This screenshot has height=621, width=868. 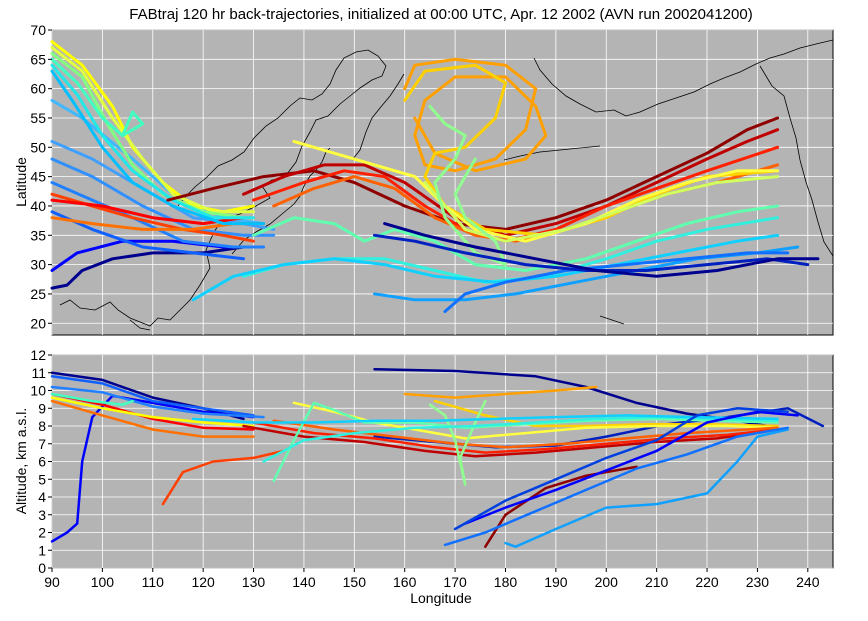 I want to click on x-tick-label: 210, so click(x=657, y=582).